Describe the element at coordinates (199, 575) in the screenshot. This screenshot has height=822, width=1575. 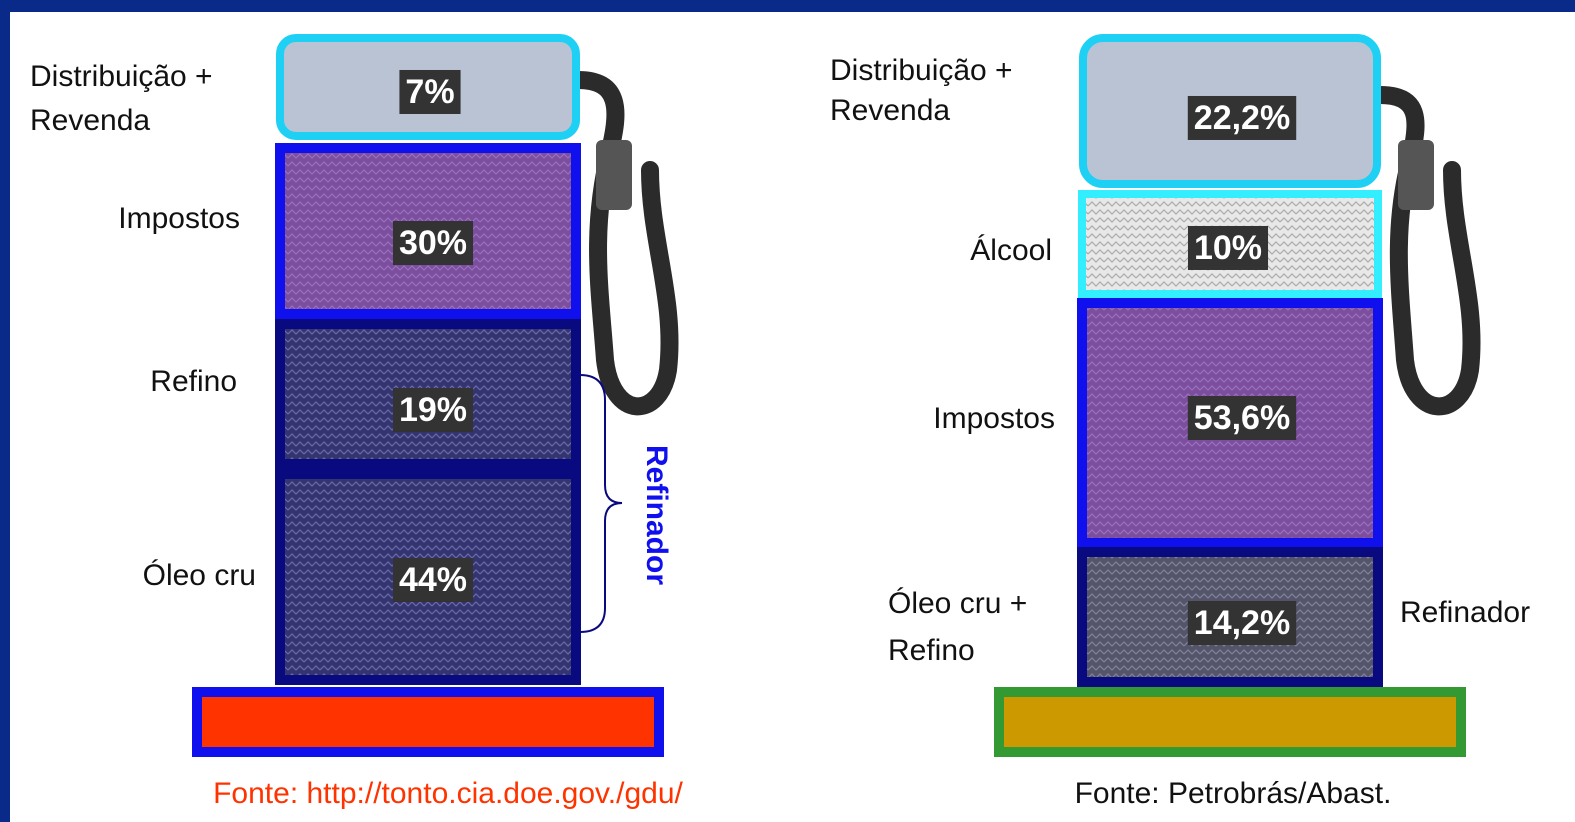
I see `segment-label: Óleo cru` at that location.